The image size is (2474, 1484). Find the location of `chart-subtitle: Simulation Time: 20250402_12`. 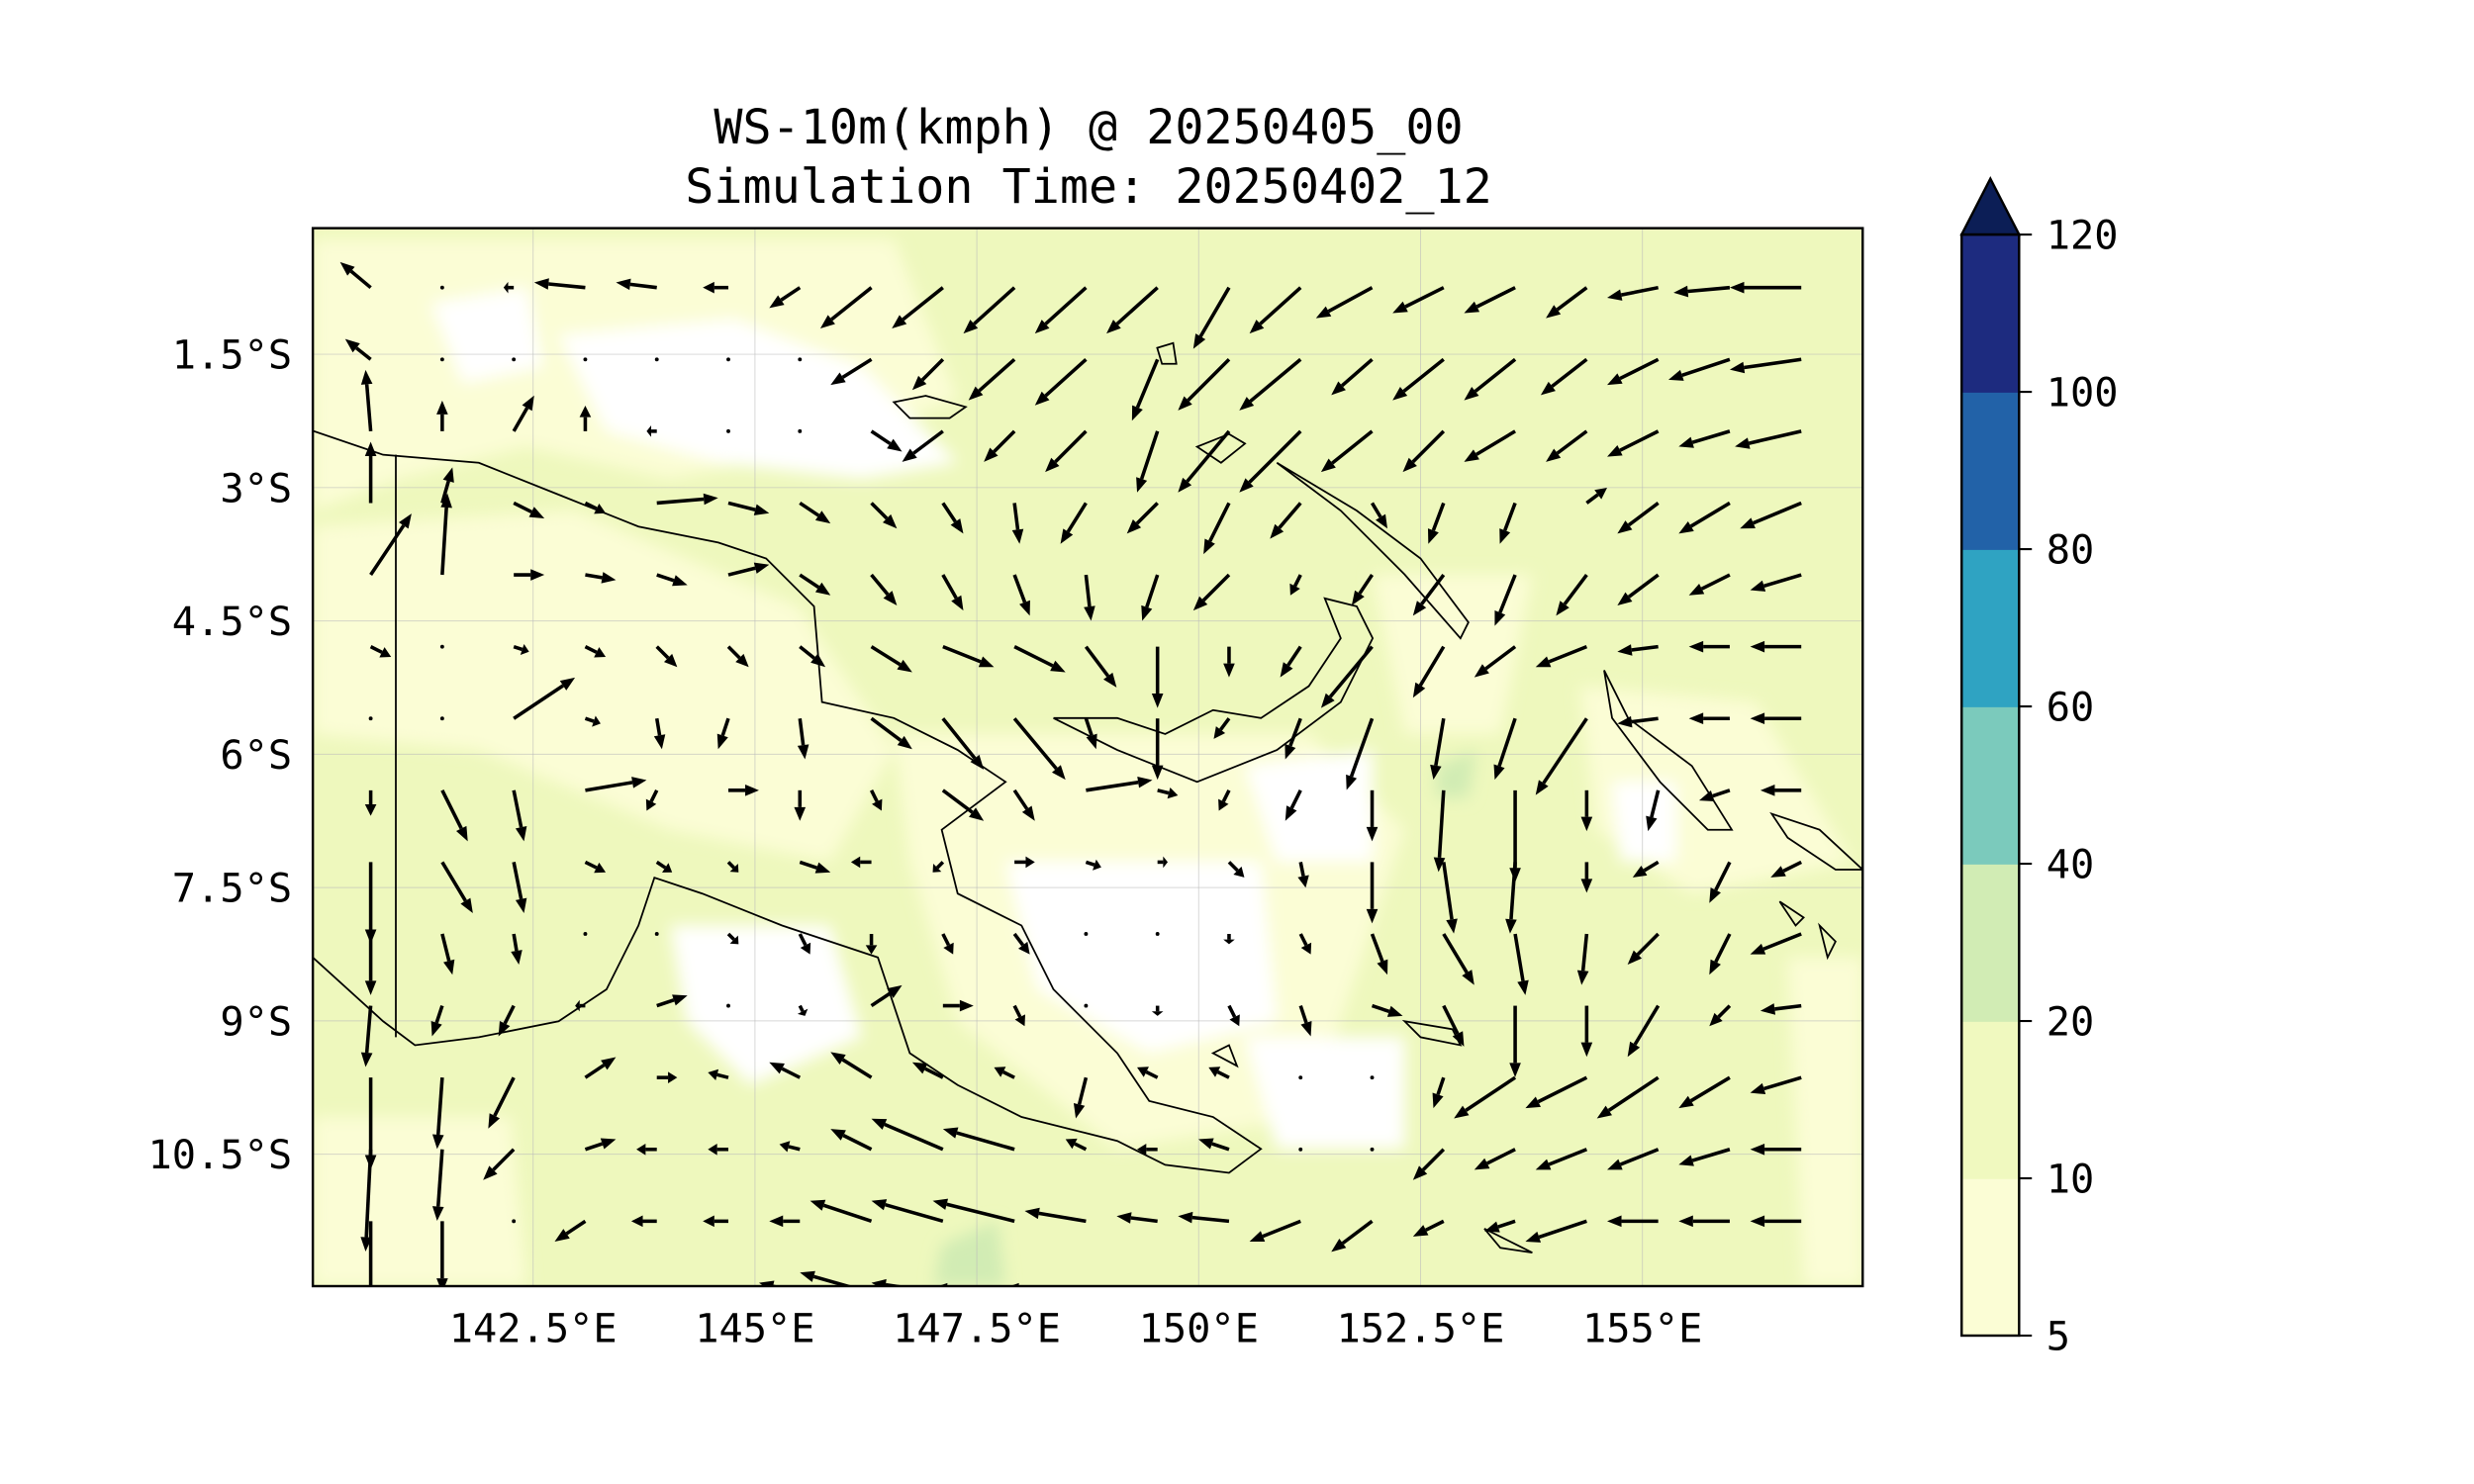

chart-subtitle: Simulation Time: 20250402_12 is located at coordinates (1088, 187).